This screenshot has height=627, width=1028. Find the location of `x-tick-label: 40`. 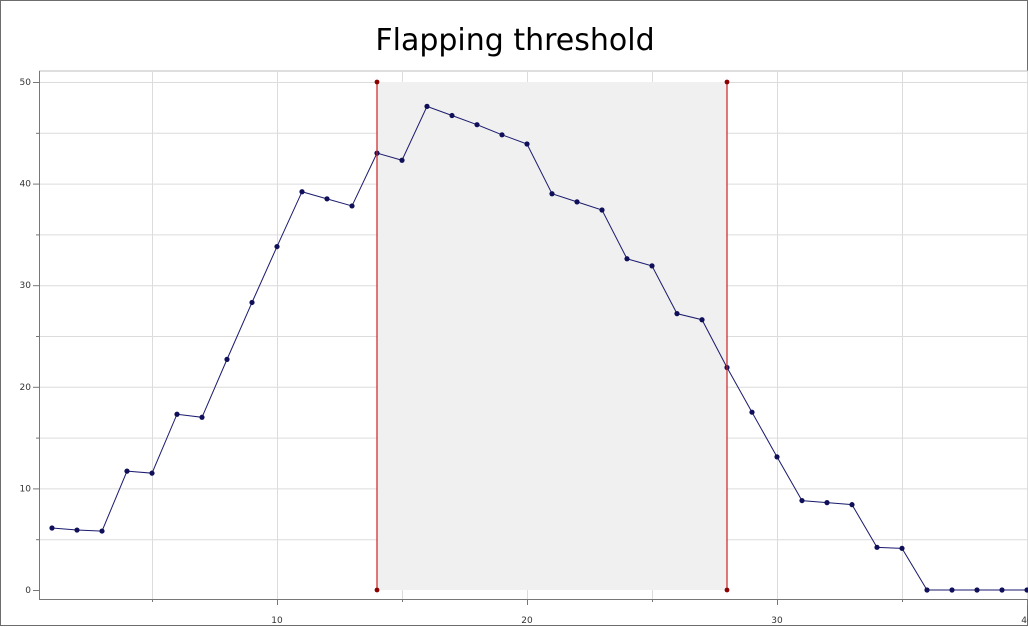

x-tick-label: 40 is located at coordinates (1024, 621).